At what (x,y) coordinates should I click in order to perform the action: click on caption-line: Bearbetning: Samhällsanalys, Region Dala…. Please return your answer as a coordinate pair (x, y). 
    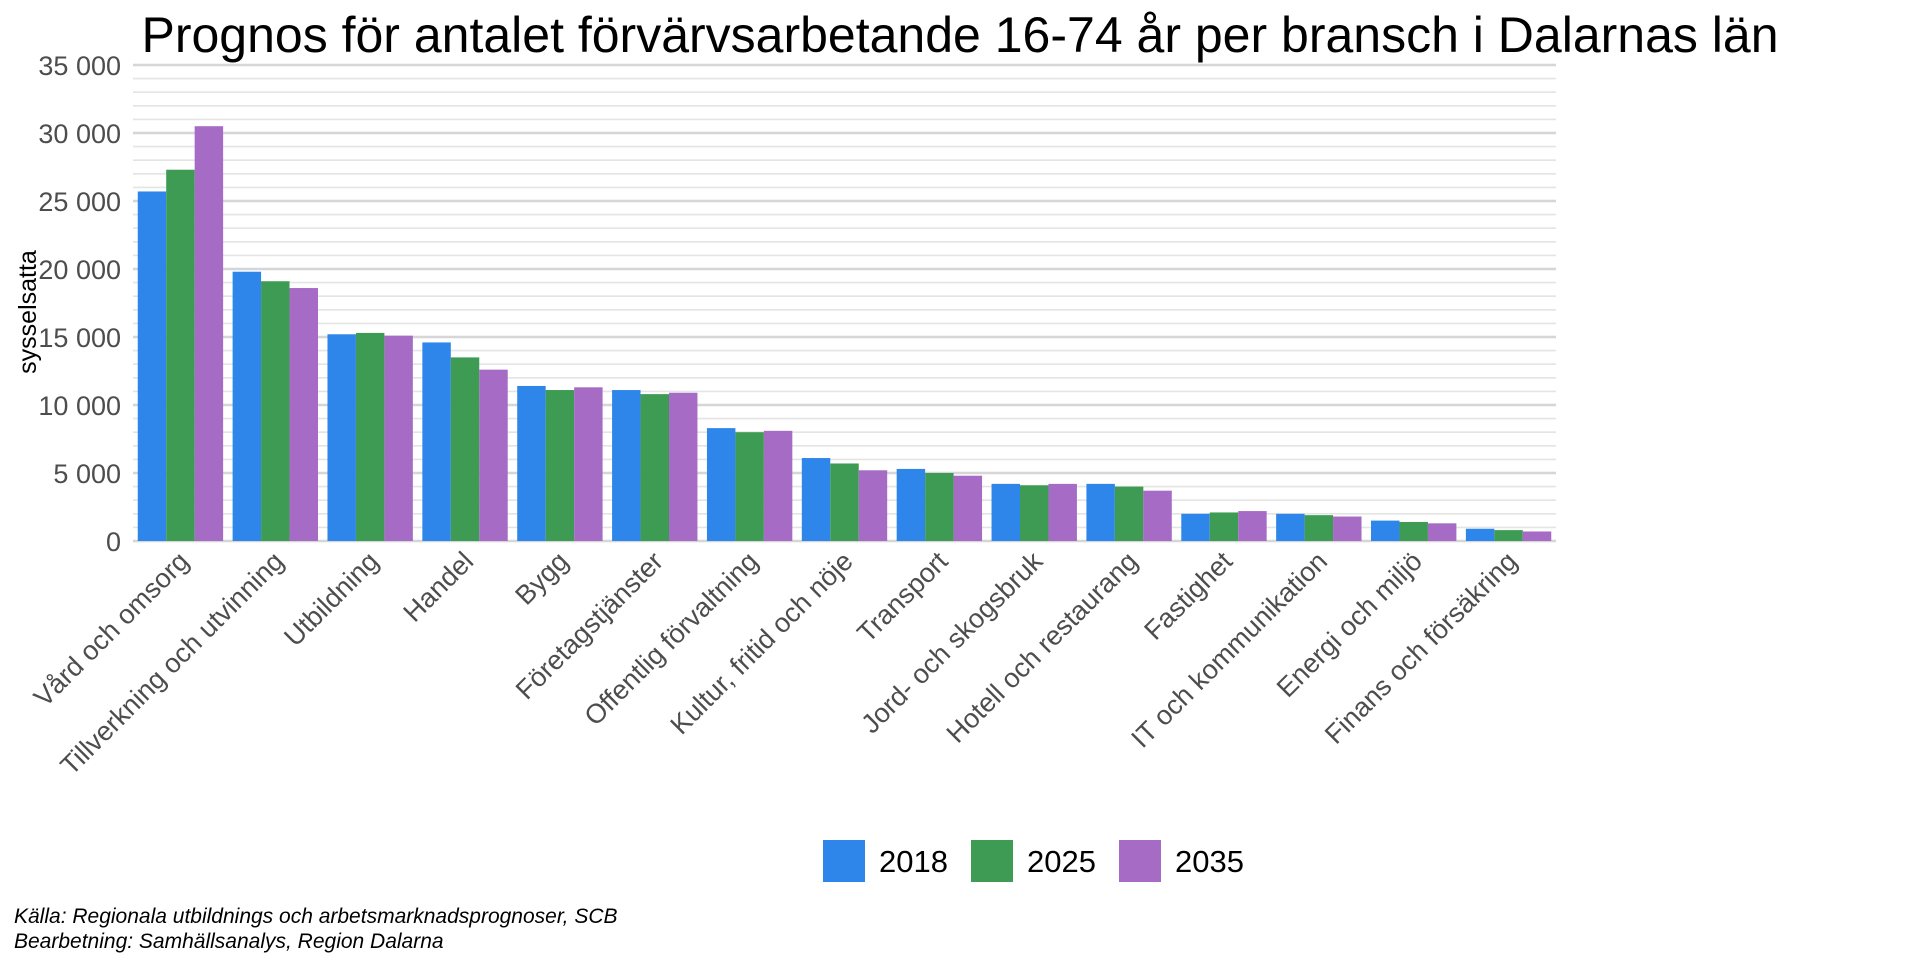
    Looking at the image, I should click on (229, 941).